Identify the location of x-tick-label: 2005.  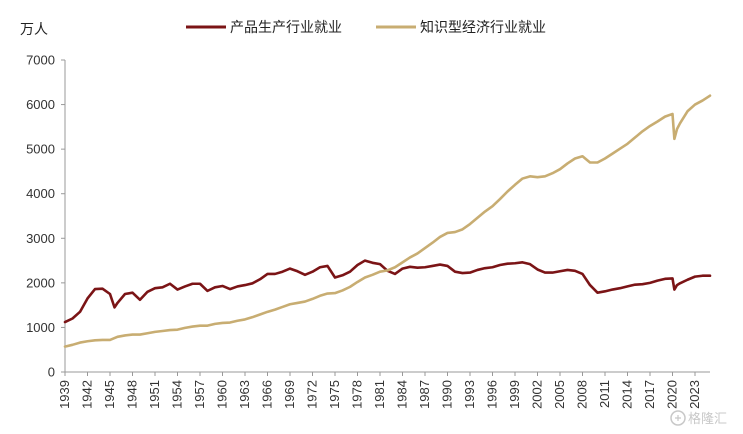
(559, 394).